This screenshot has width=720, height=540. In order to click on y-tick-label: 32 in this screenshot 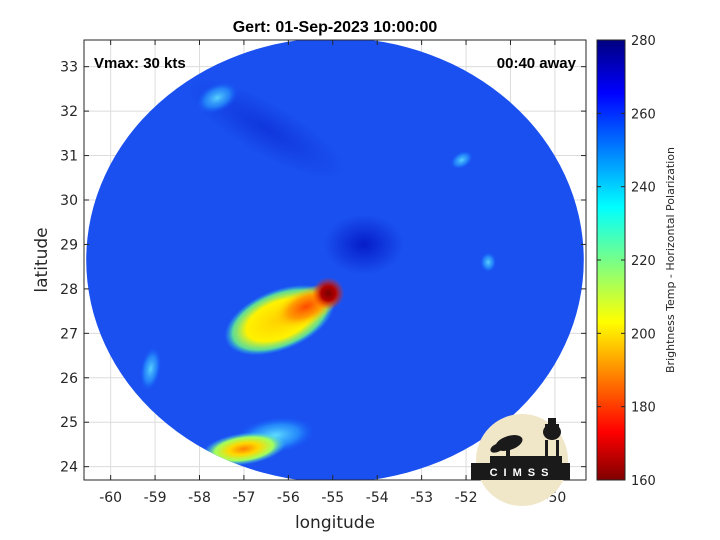, I will do `click(69, 112)`.